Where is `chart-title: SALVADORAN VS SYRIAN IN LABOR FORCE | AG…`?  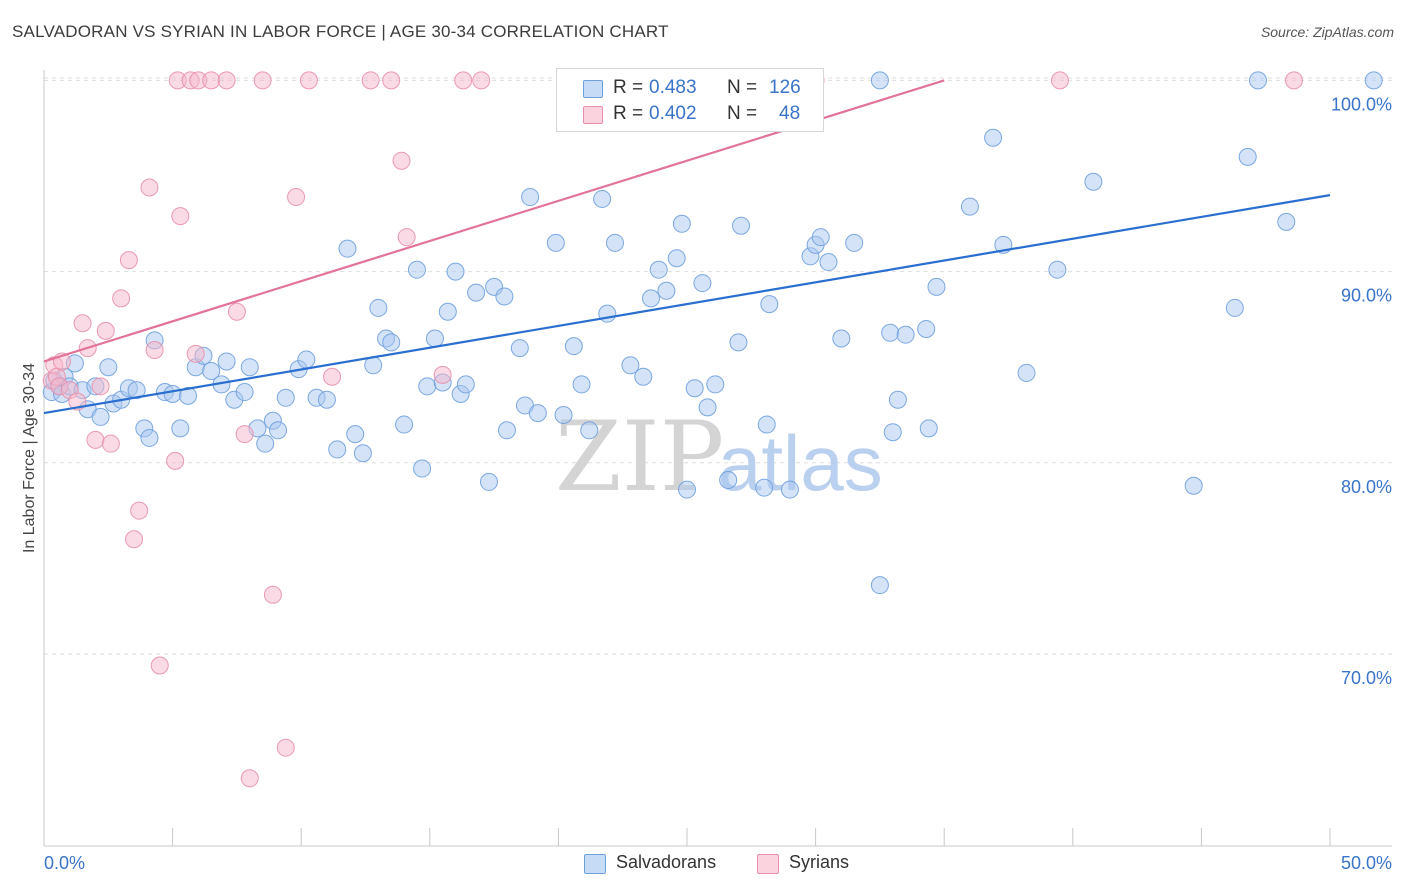 chart-title: SALVADORAN VS SYRIAN IN LABOR FORCE | AG… is located at coordinates (340, 31).